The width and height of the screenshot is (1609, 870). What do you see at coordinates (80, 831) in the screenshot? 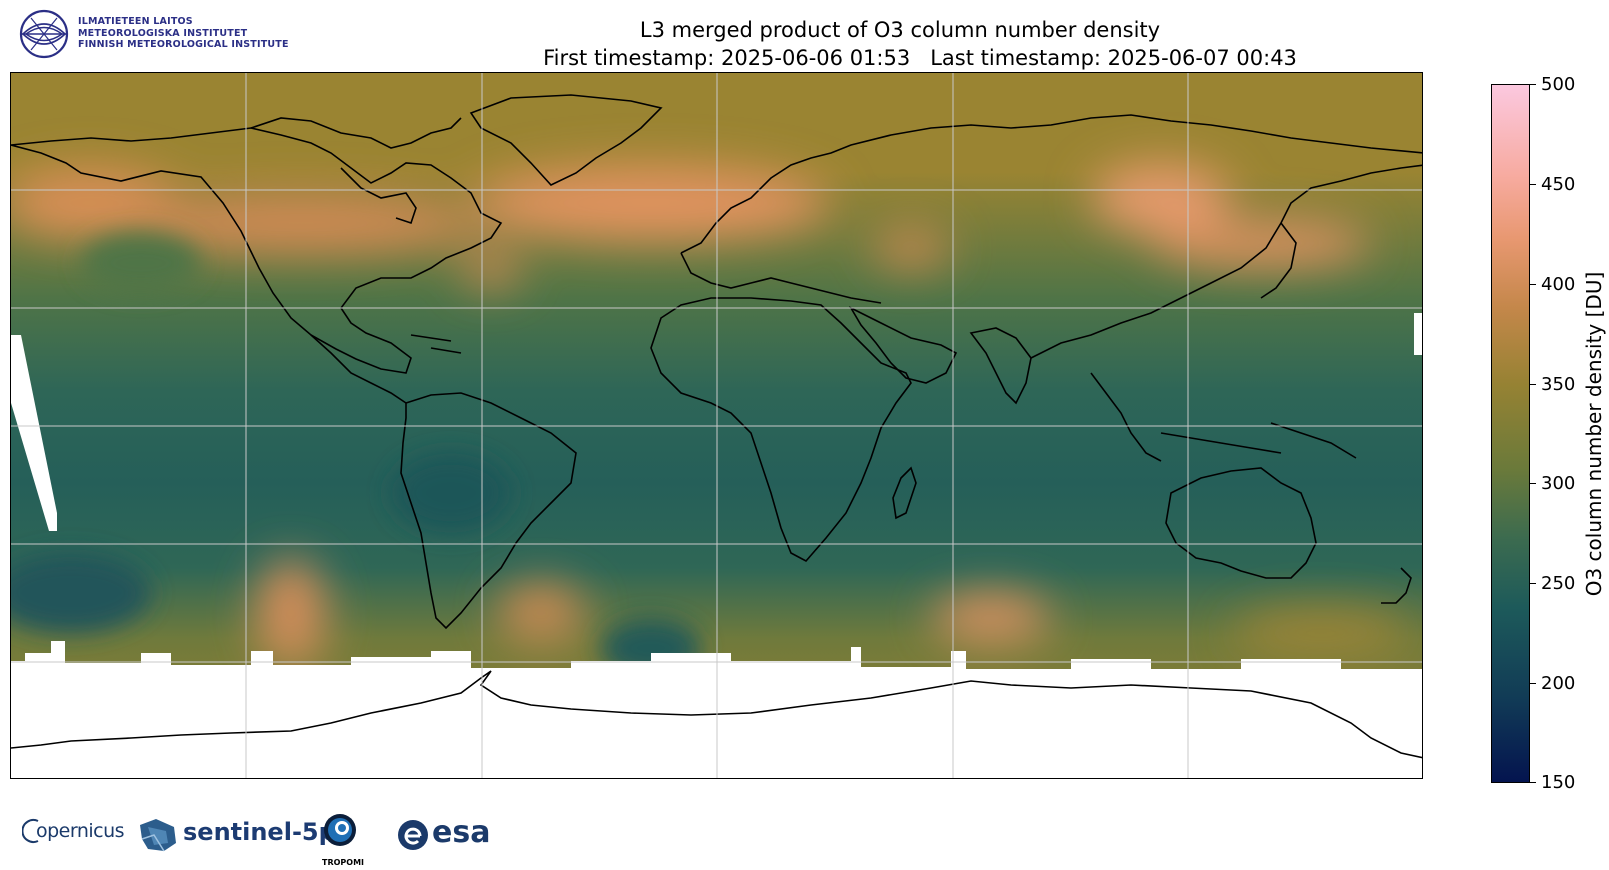
I see `copernicus-logo-text: opernicus` at bounding box center [80, 831].